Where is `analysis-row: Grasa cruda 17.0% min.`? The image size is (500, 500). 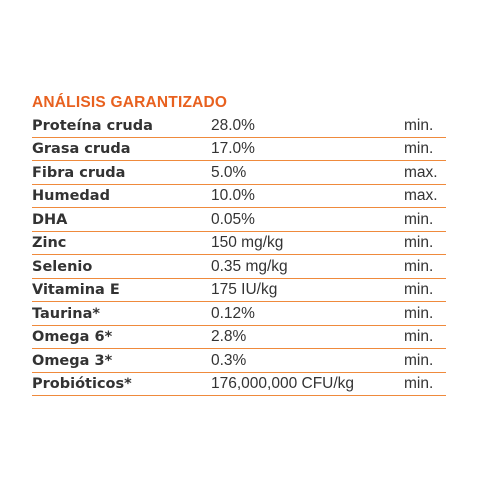 analysis-row: Grasa cruda 17.0% min. is located at coordinates (239, 149).